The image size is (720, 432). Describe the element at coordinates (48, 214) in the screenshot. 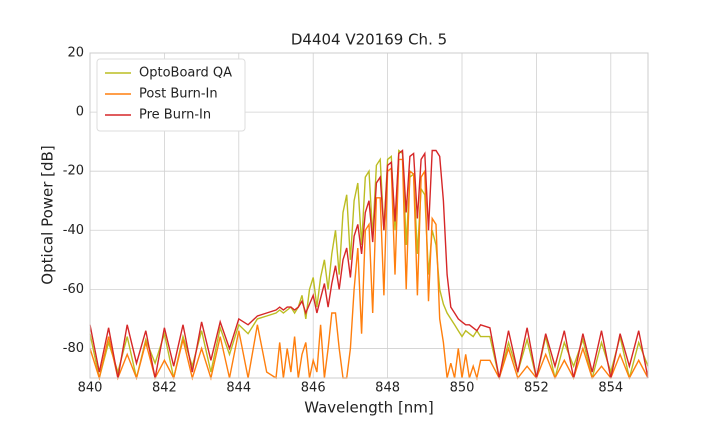

I see `y-axis-label: Optical Power [dB]` at that location.